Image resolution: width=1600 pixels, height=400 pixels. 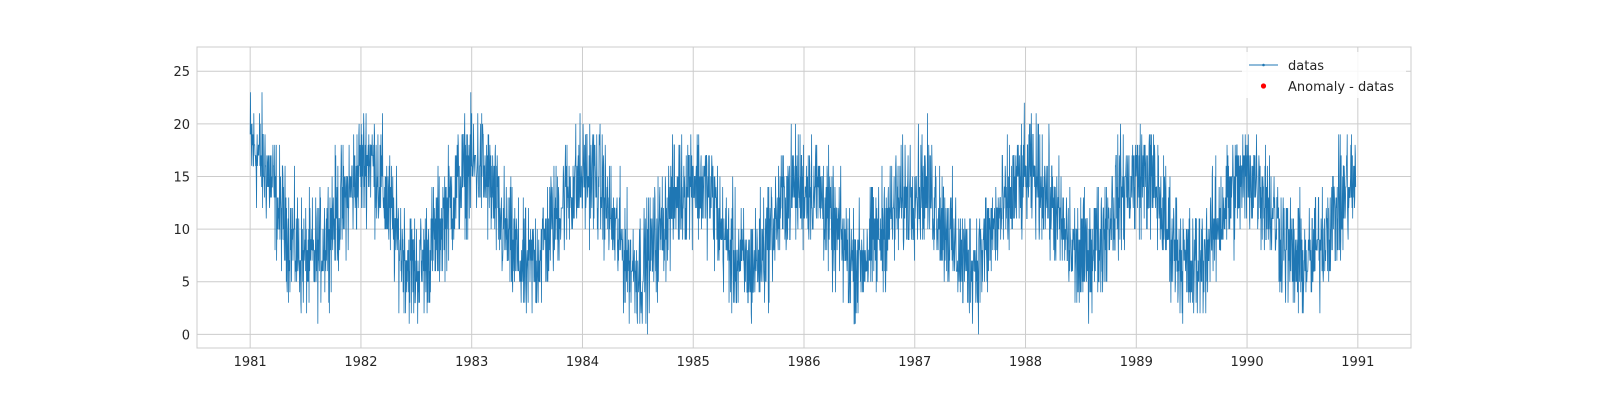 What do you see at coordinates (1136, 362) in the screenshot?
I see `x-tick-label: 1989` at bounding box center [1136, 362].